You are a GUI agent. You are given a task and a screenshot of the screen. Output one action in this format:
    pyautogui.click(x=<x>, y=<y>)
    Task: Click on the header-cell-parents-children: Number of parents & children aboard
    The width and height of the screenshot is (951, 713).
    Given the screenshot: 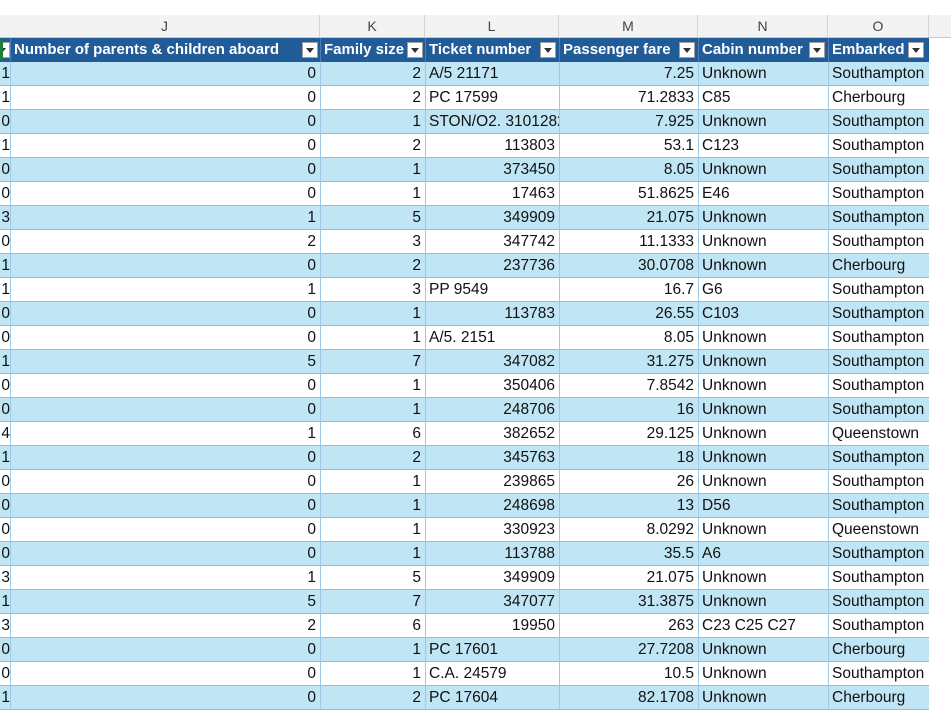 What is the action you would take?
    pyautogui.click(x=147, y=49)
    